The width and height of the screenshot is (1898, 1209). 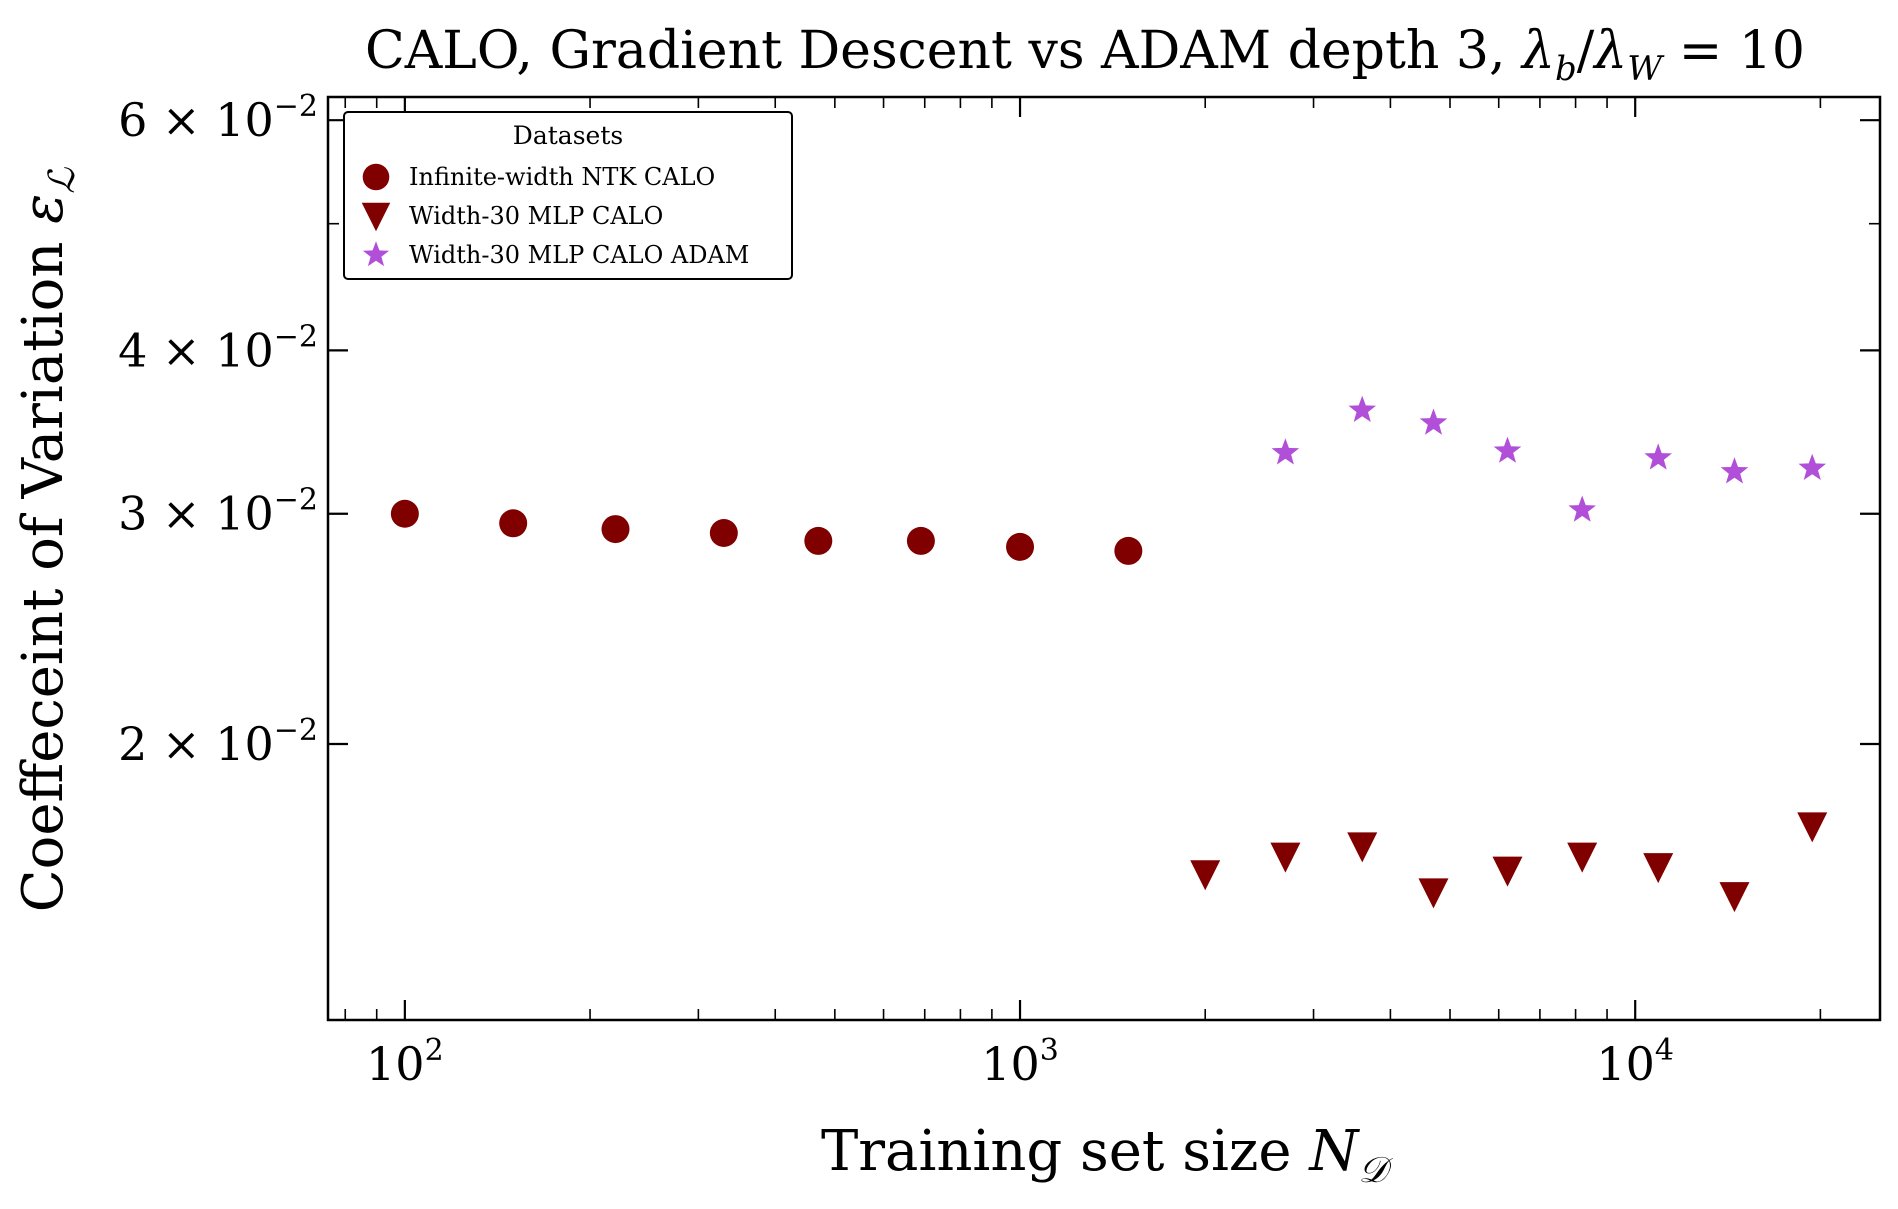 I want to click on legend-marker-circle, so click(x=376, y=177).